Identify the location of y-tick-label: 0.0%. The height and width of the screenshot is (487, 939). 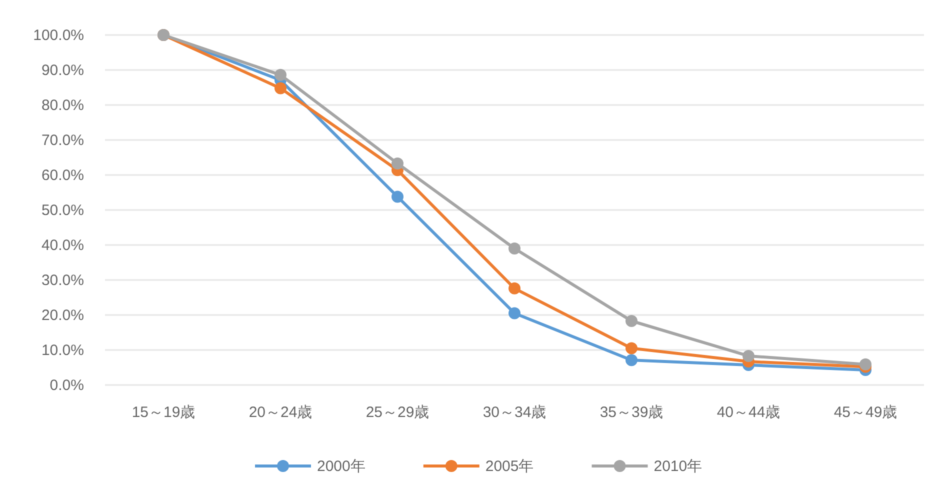
(67, 385).